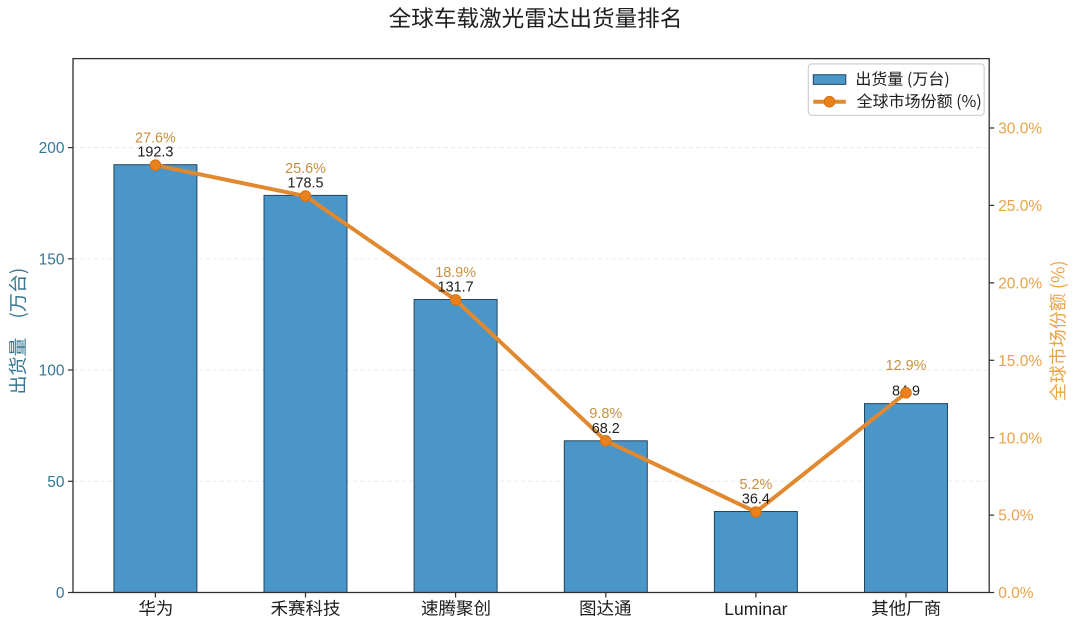 Image resolution: width=1080 pixels, height=627 pixels. I want to click on svg-text: 50, so click(56, 482).